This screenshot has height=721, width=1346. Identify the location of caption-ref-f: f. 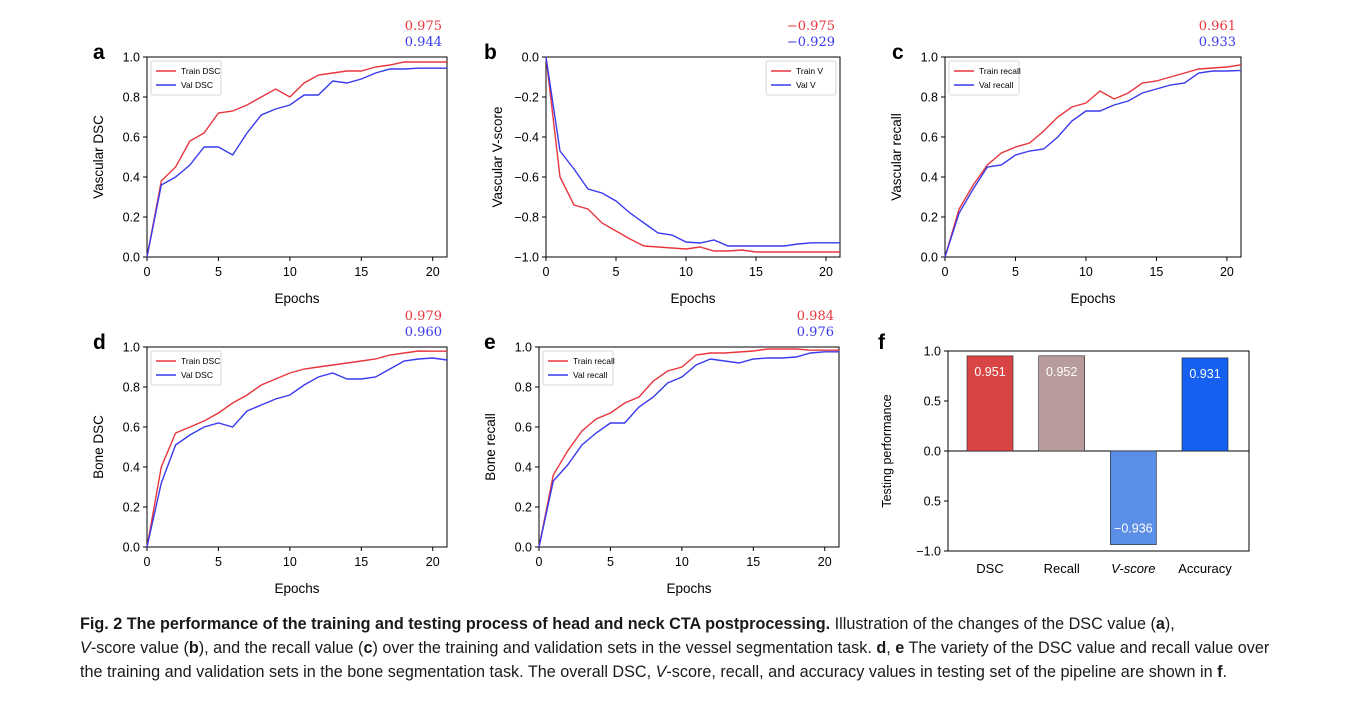
(1220, 672).